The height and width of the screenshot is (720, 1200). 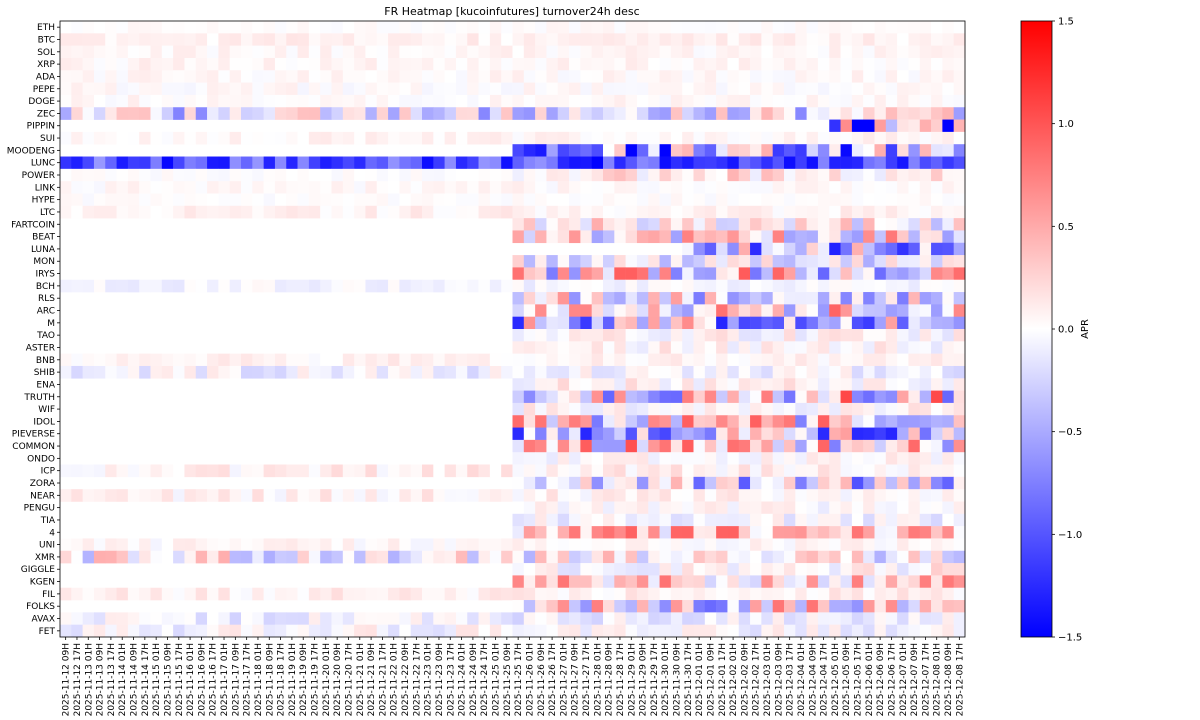 I want to click on colorbar-label: APR, so click(x=1085, y=329).